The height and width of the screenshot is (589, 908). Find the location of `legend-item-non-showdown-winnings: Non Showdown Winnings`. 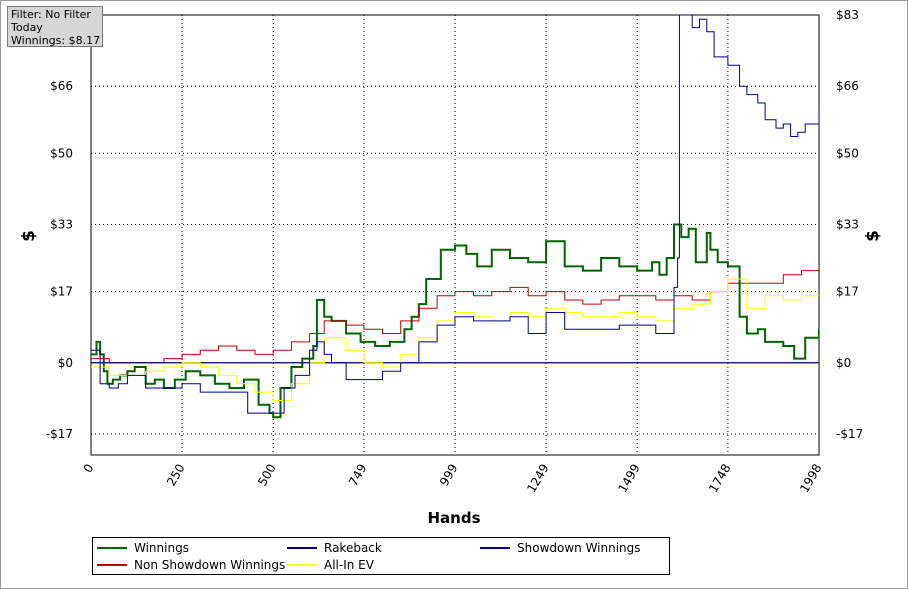

legend-item-non-showdown-winnings: Non Showdown Winnings is located at coordinates (191, 565).